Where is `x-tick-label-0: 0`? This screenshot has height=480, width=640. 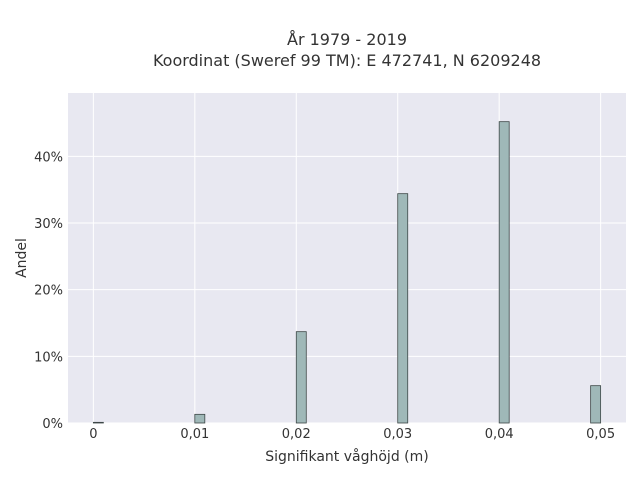
x-tick-label-0: 0 is located at coordinates (93, 434).